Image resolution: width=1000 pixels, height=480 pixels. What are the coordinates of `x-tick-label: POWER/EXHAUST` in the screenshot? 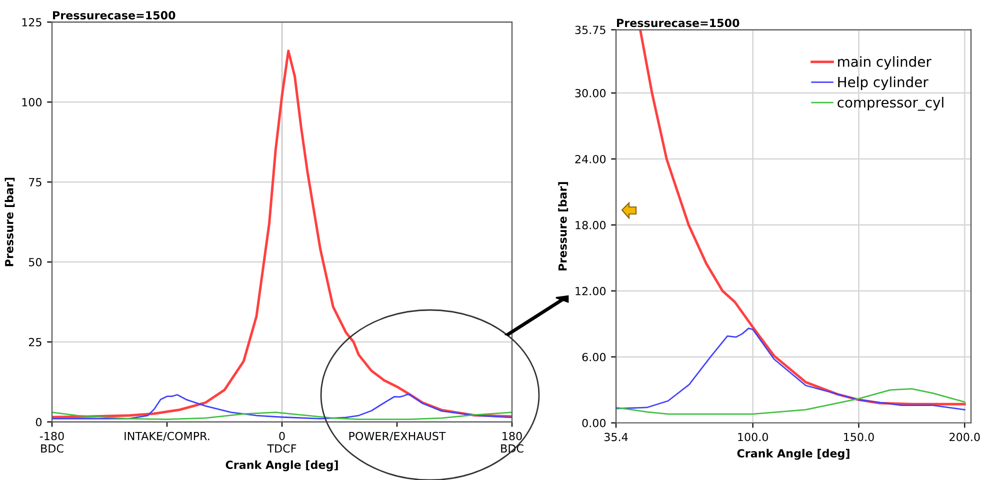 It's located at (397, 437).